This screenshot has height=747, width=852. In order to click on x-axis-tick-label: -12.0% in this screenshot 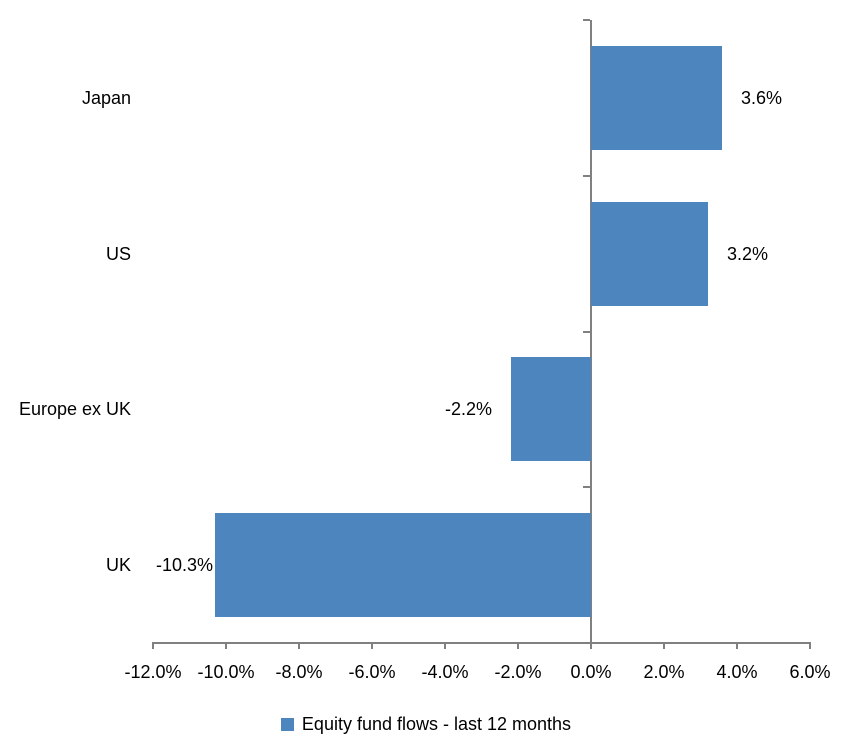, I will do `click(153, 672)`.